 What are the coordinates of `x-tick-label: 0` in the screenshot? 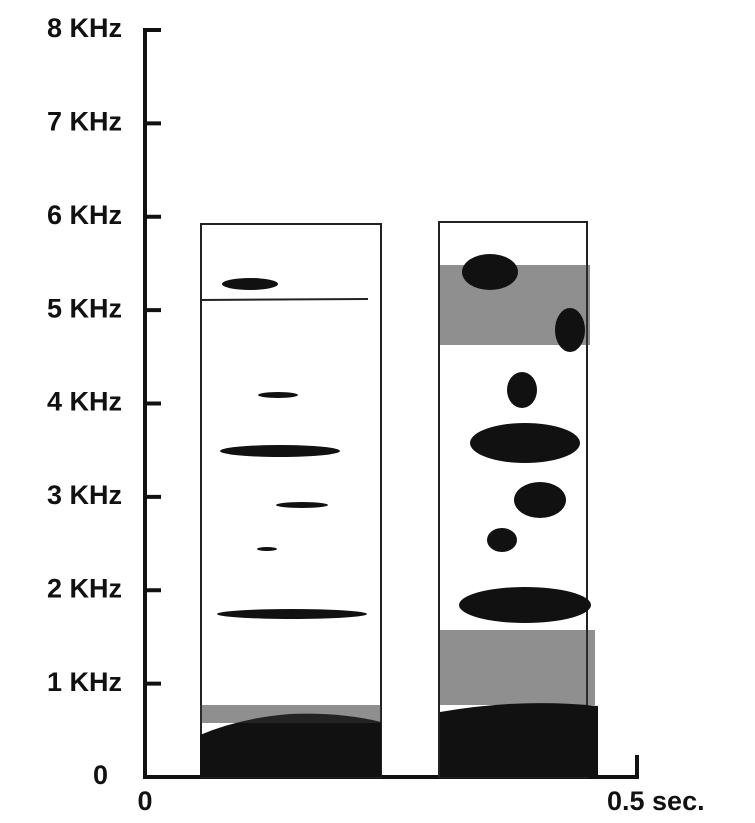 It's located at (144, 801).